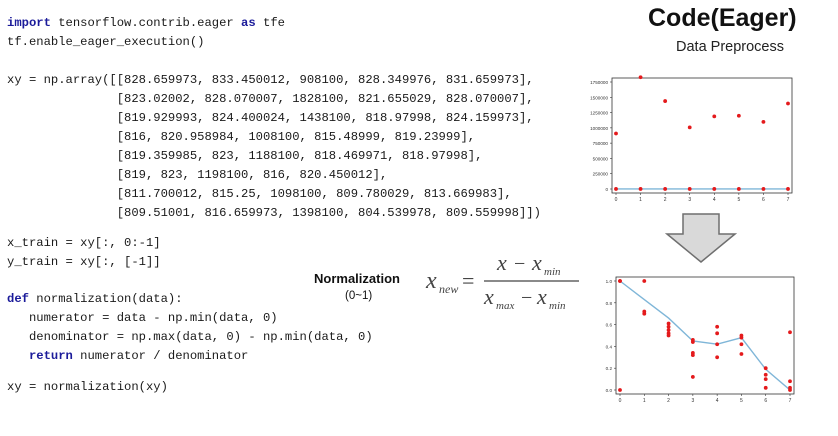 Image resolution: width=838 pixels, height=436 pixels. I want to click on formula-num-x: x, so click(501, 262).